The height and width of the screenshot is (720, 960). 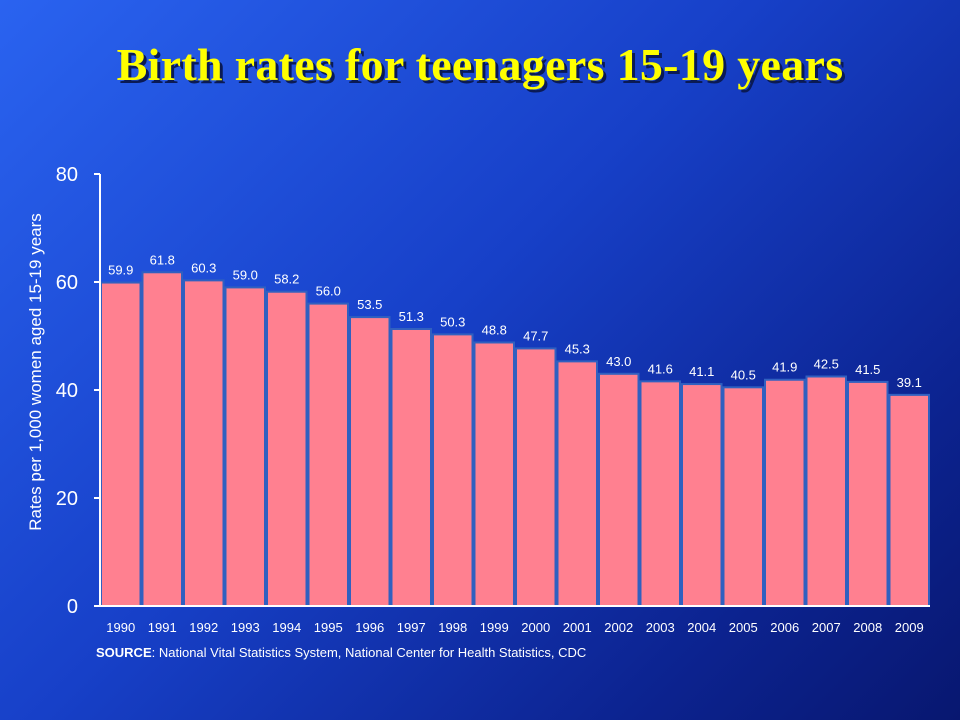 I want to click on y-tick-label-0: 0, so click(x=72, y=607).